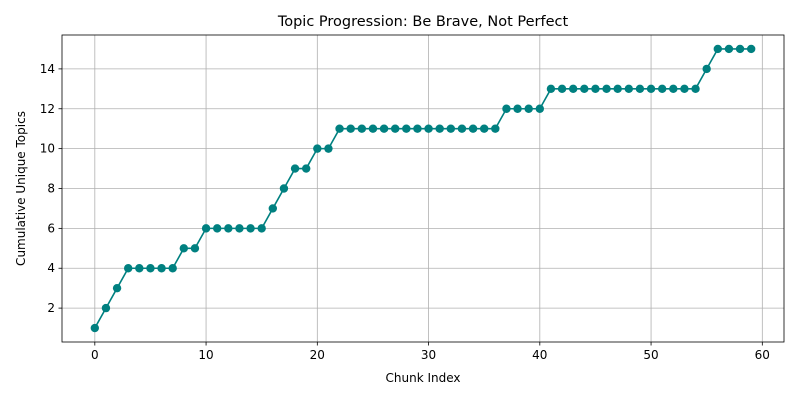  Describe the element at coordinates (51, 189) in the screenshot. I see `y-tick-label: 8` at that location.